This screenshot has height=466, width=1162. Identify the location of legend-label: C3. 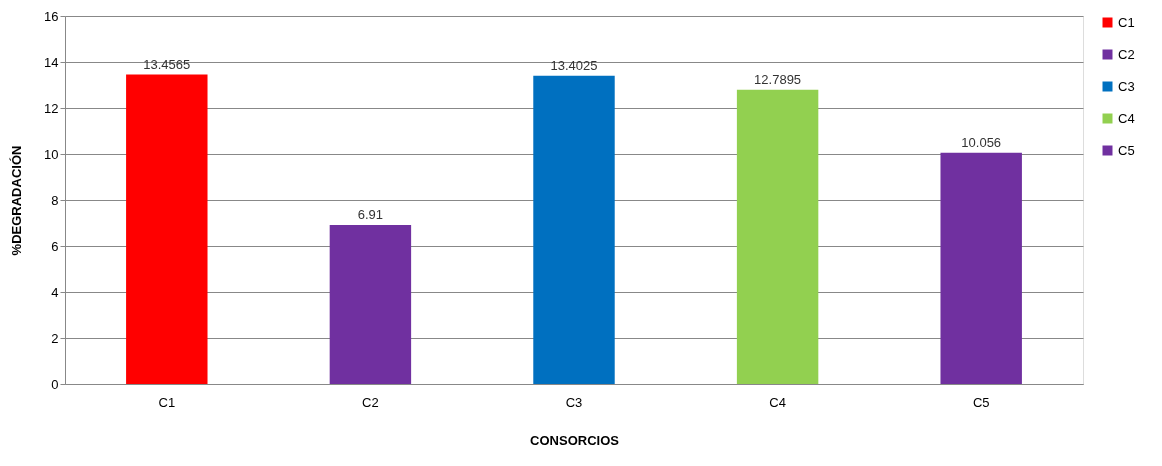
(1126, 86).